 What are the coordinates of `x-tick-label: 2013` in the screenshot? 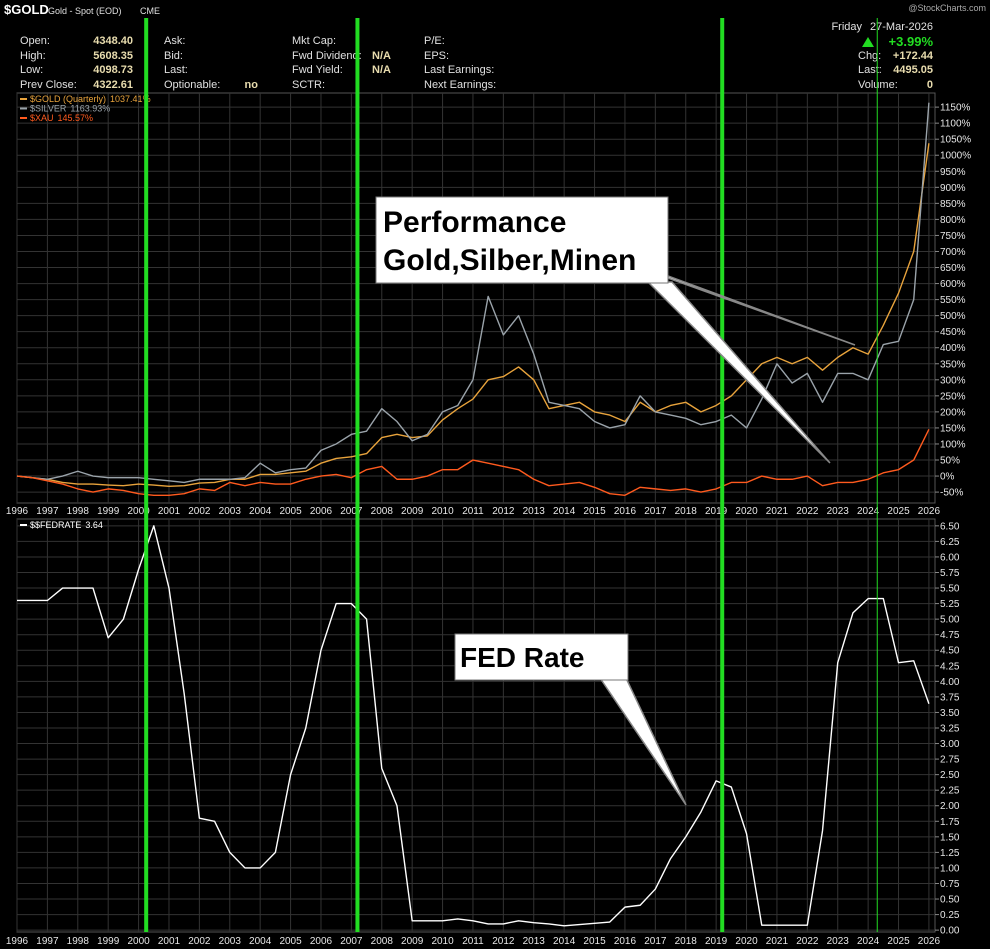 It's located at (534, 941).